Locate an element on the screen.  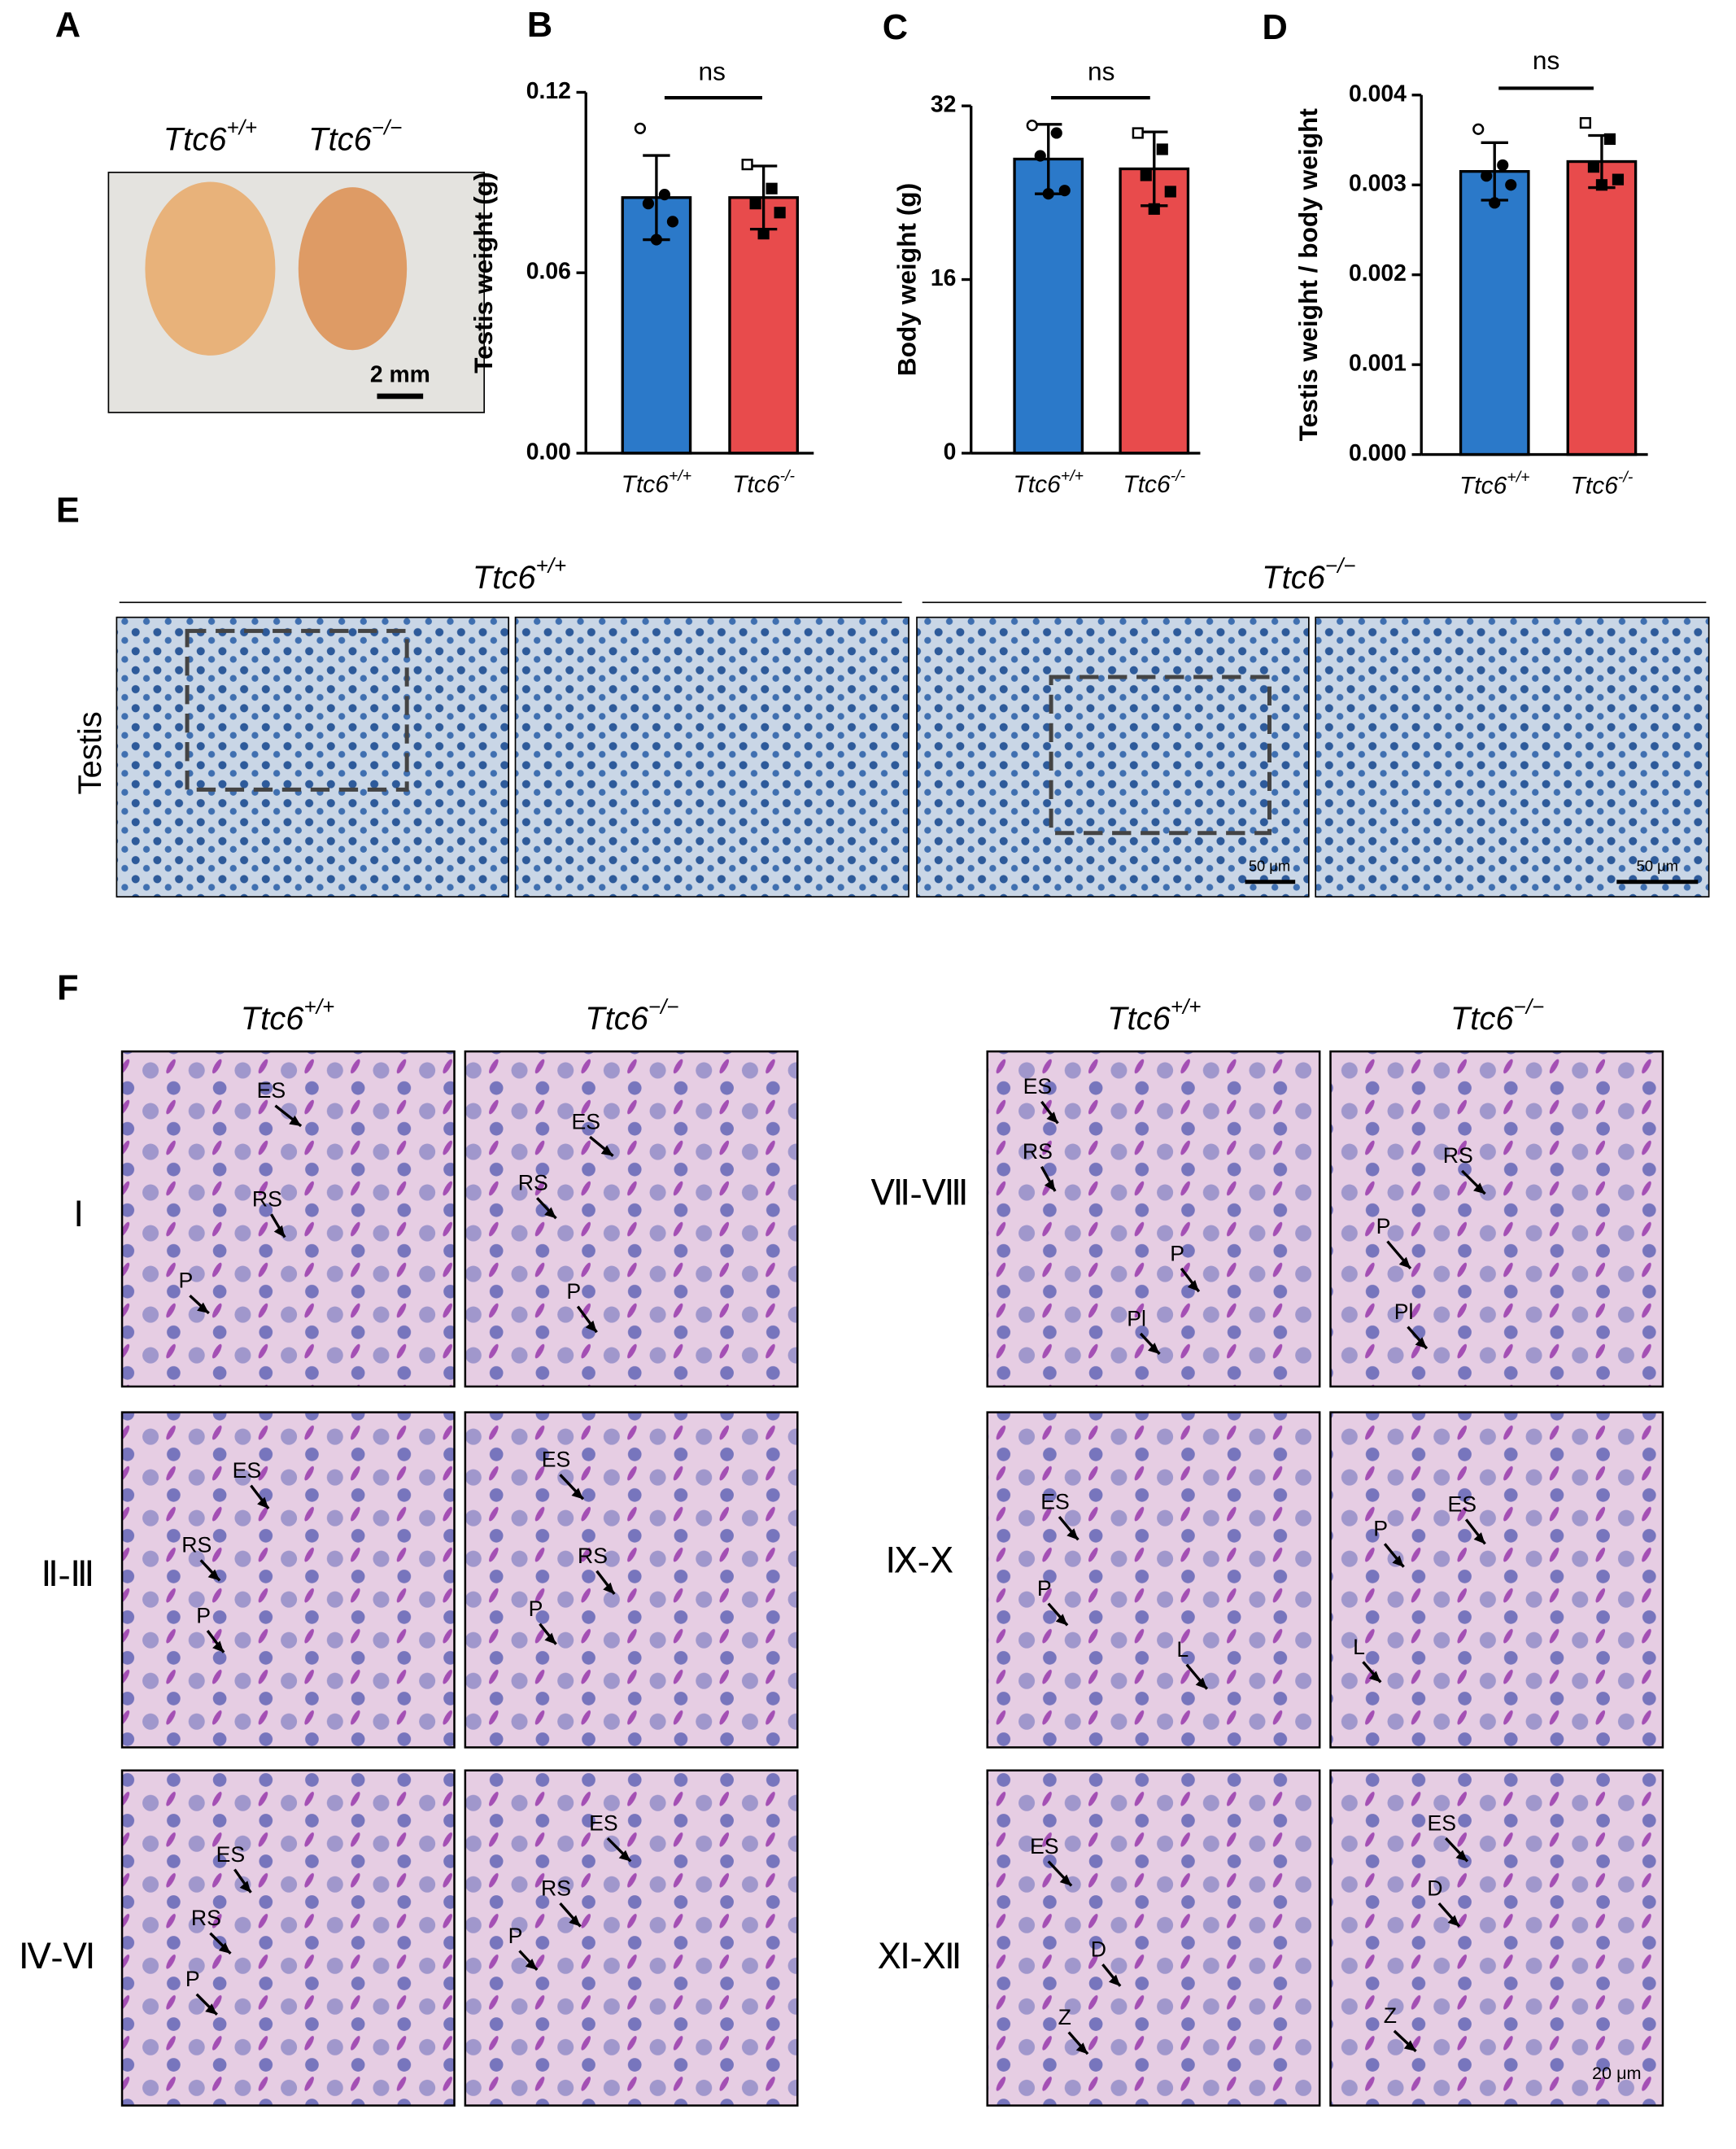
y-tick-label: 0.06 is located at coordinates (548, 272).